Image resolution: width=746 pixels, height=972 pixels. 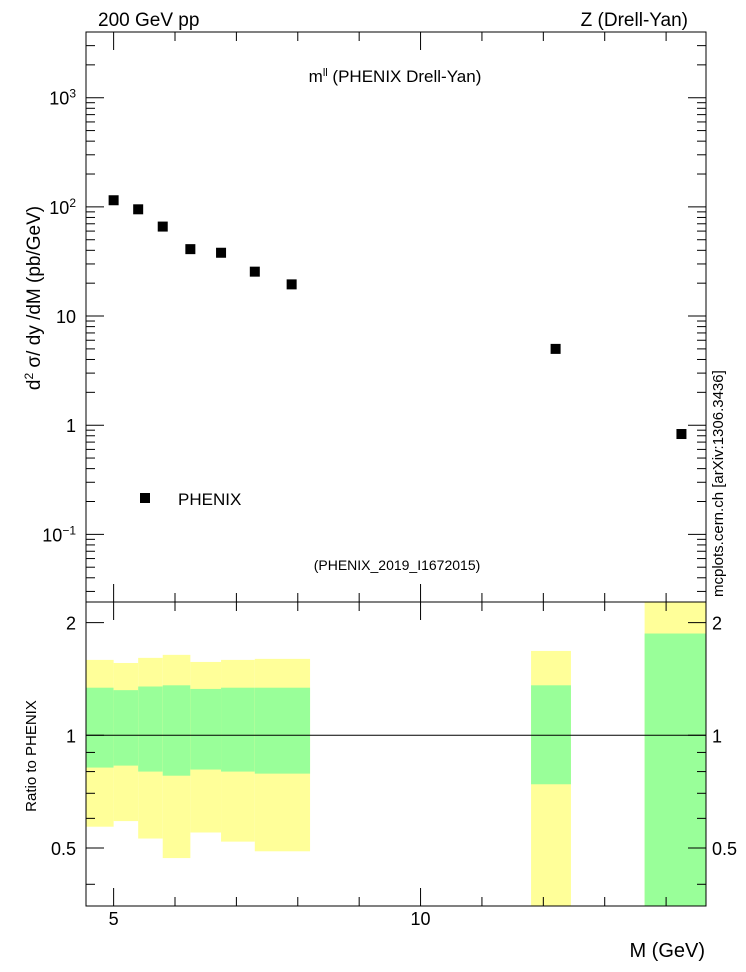 I want to click on ratio-y-tick-label: 1, so click(x=71, y=736).